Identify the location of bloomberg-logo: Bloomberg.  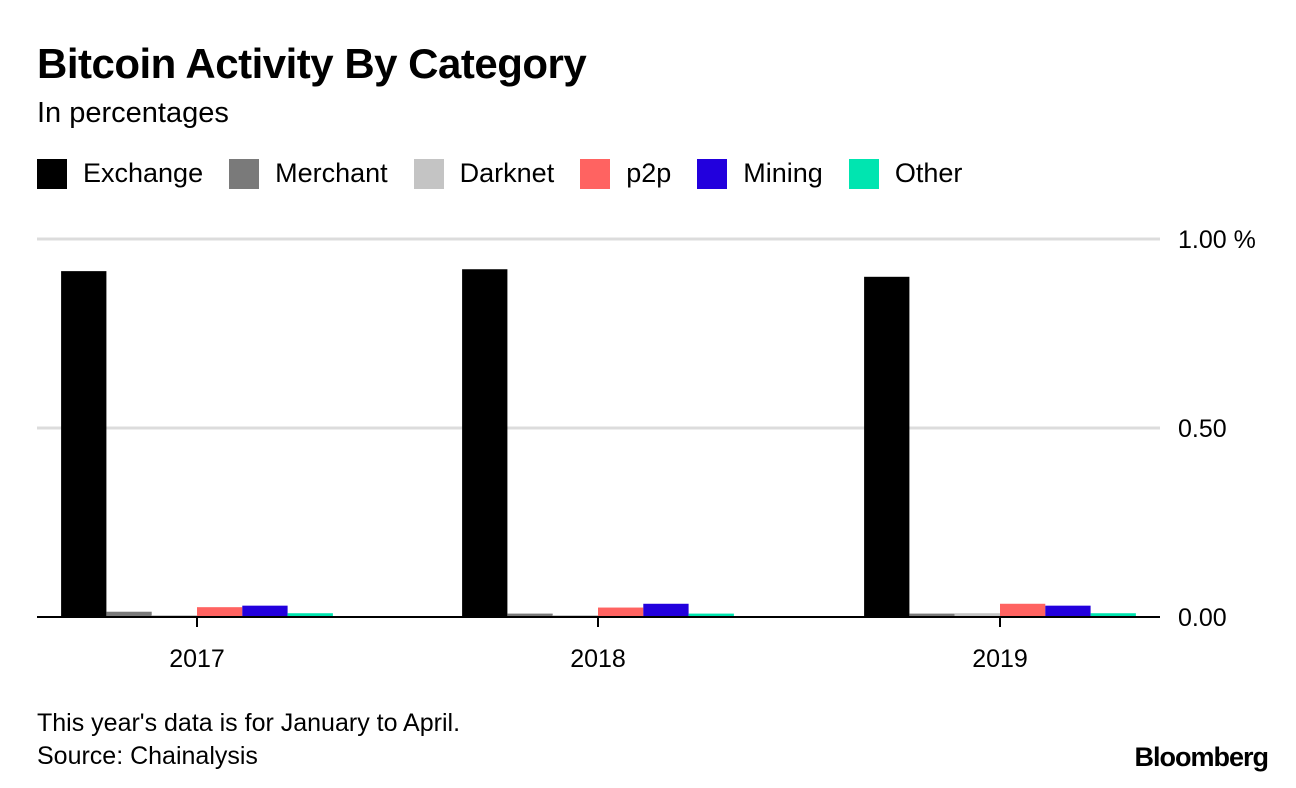
(1201, 757).